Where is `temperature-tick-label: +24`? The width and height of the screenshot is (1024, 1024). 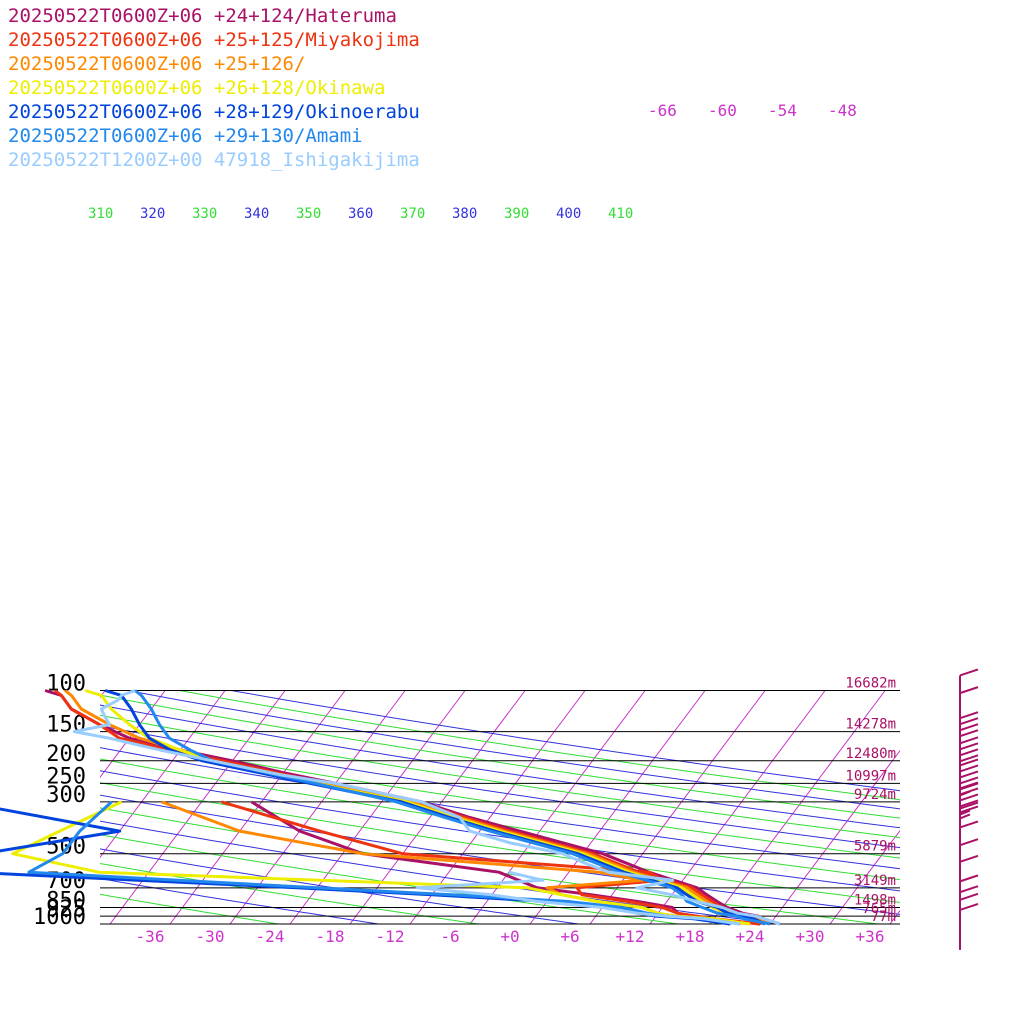 temperature-tick-label: +24 is located at coordinates (750, 936).